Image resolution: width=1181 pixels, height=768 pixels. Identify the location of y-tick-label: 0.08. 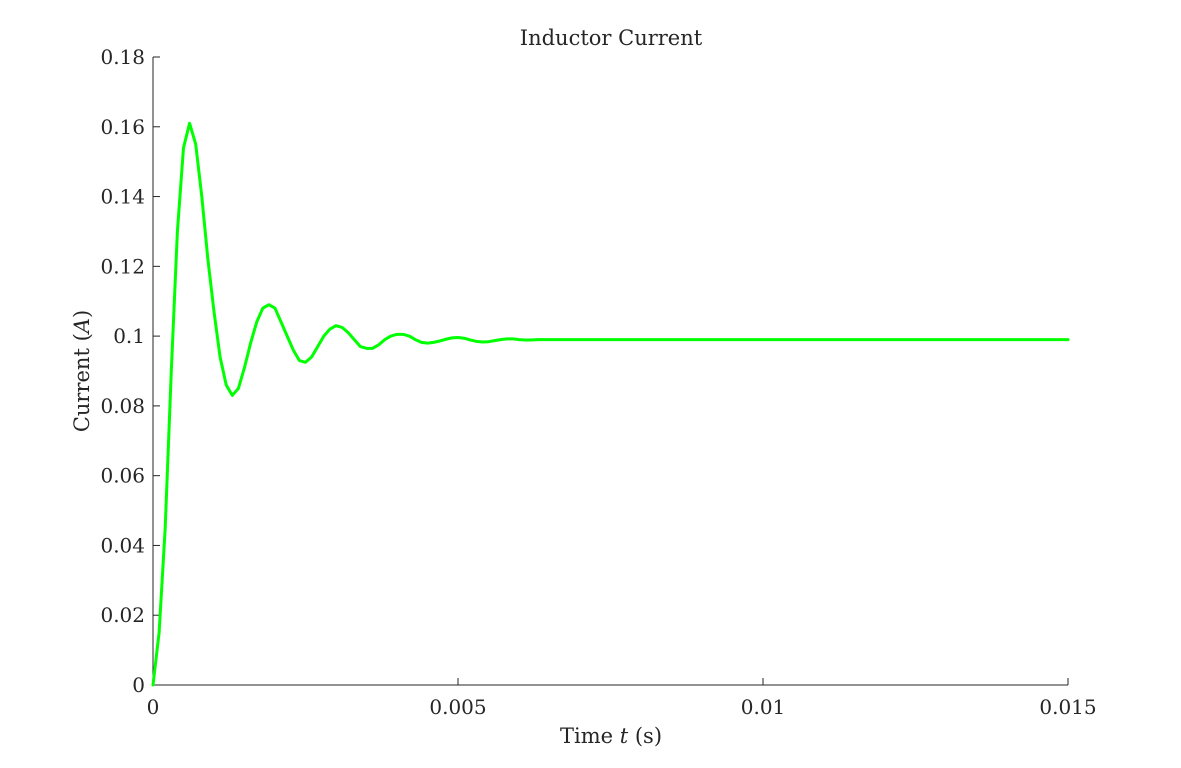
(122, 406).